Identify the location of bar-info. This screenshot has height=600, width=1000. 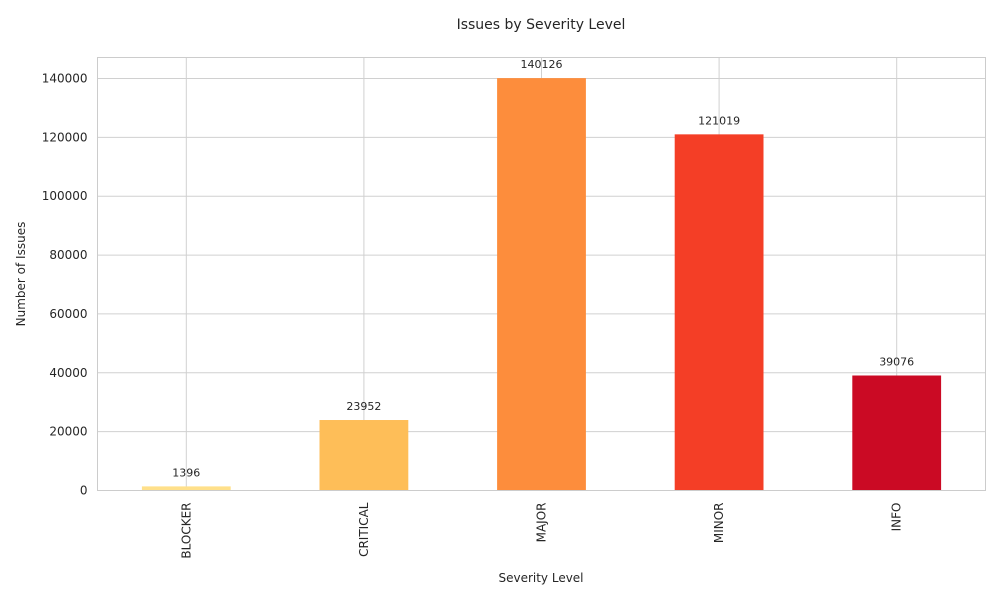
(897, 433).